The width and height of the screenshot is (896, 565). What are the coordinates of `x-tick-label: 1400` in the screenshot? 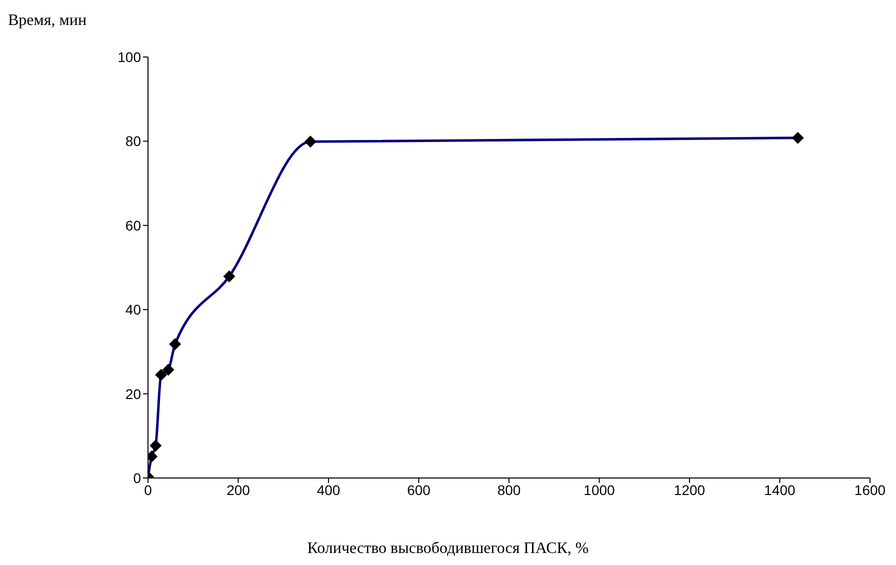 It's located at (780, 490).